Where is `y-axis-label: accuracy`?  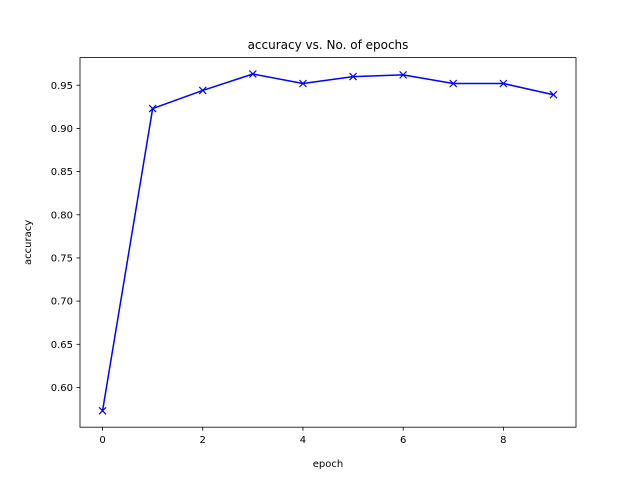 y-axis-label: accuracy is located at coordinates (28, 242).